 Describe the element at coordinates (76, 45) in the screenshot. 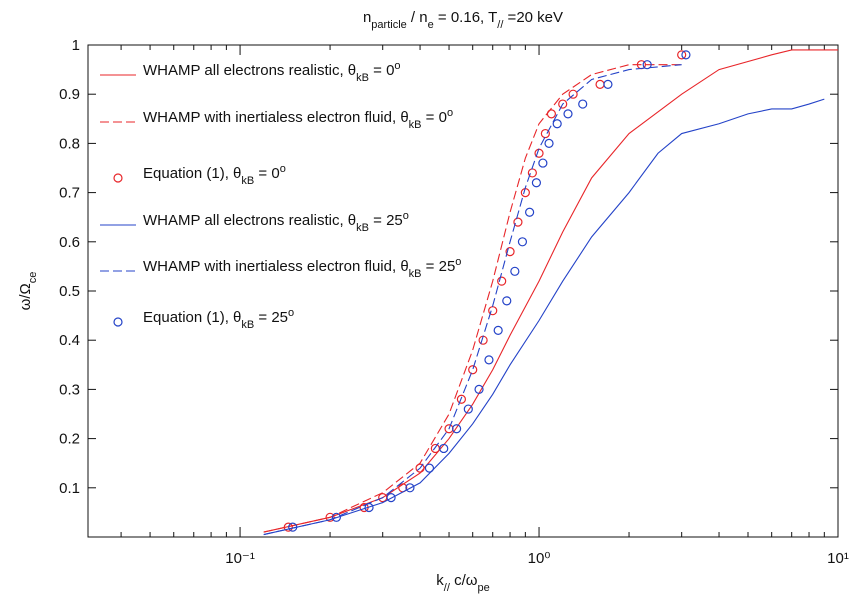

I see `y-tick-label: 1` at that location.